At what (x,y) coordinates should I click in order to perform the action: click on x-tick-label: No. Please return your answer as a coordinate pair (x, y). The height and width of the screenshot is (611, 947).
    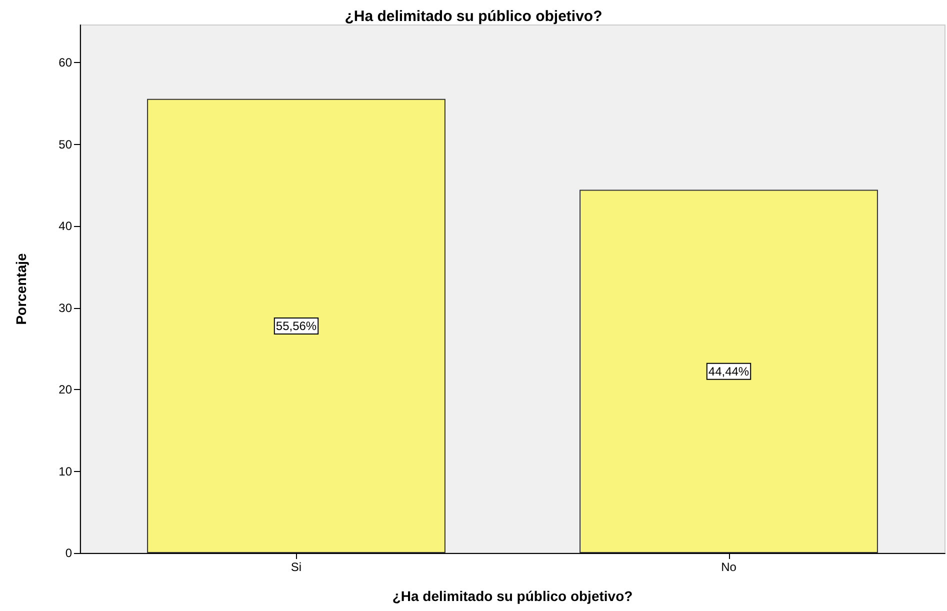
    Looking at the image, I should click on (729, 567).